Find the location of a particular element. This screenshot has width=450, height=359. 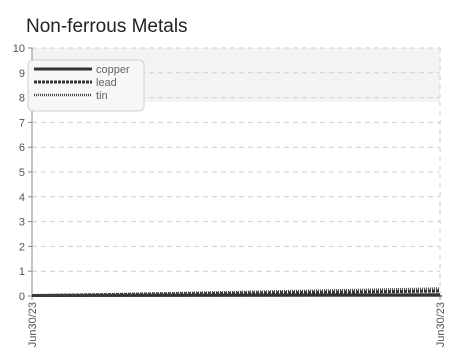

y-tick-label: 6 is located at coordinates (22, 148).